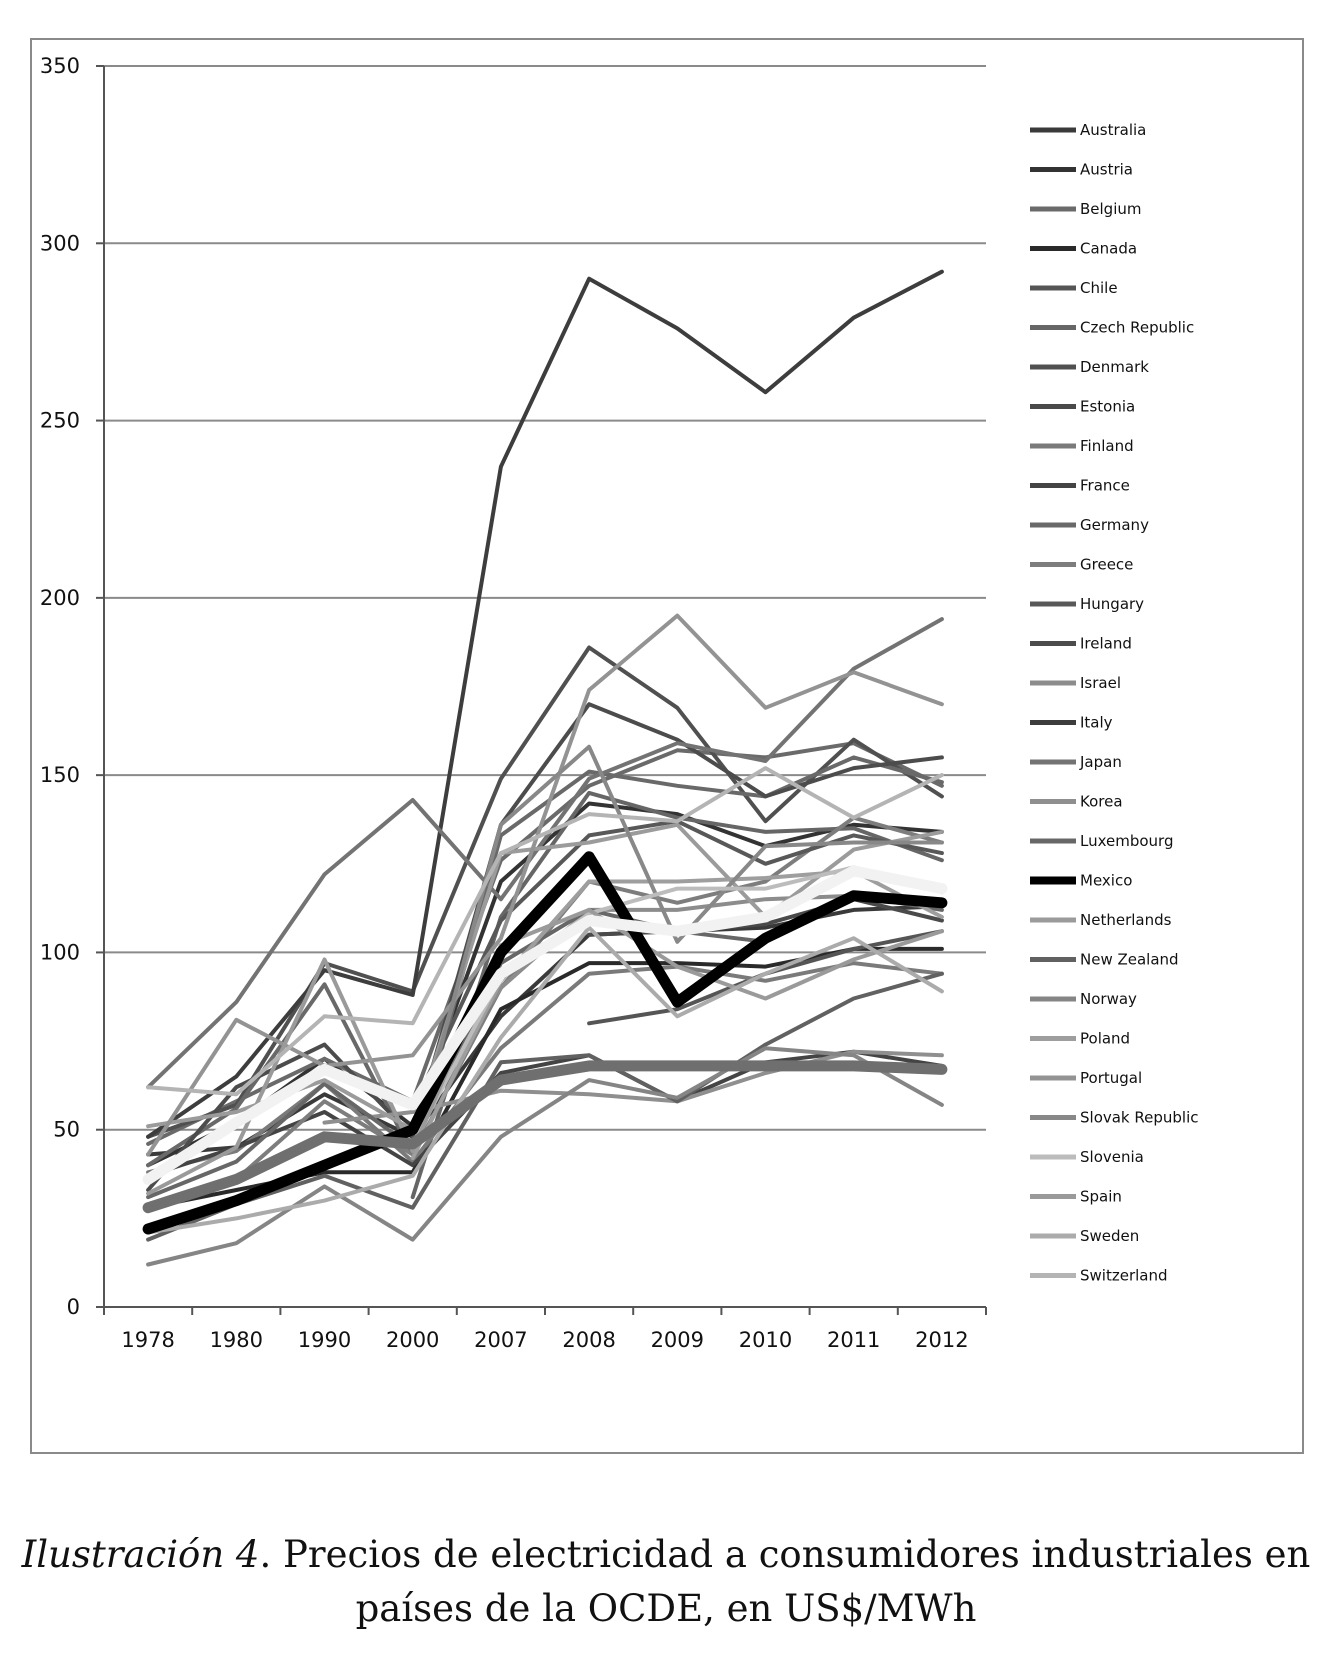 Image resolution: width=1332 pixels, height=1677 pixels. I want to click on series-line-finland, so click(545, 1068).